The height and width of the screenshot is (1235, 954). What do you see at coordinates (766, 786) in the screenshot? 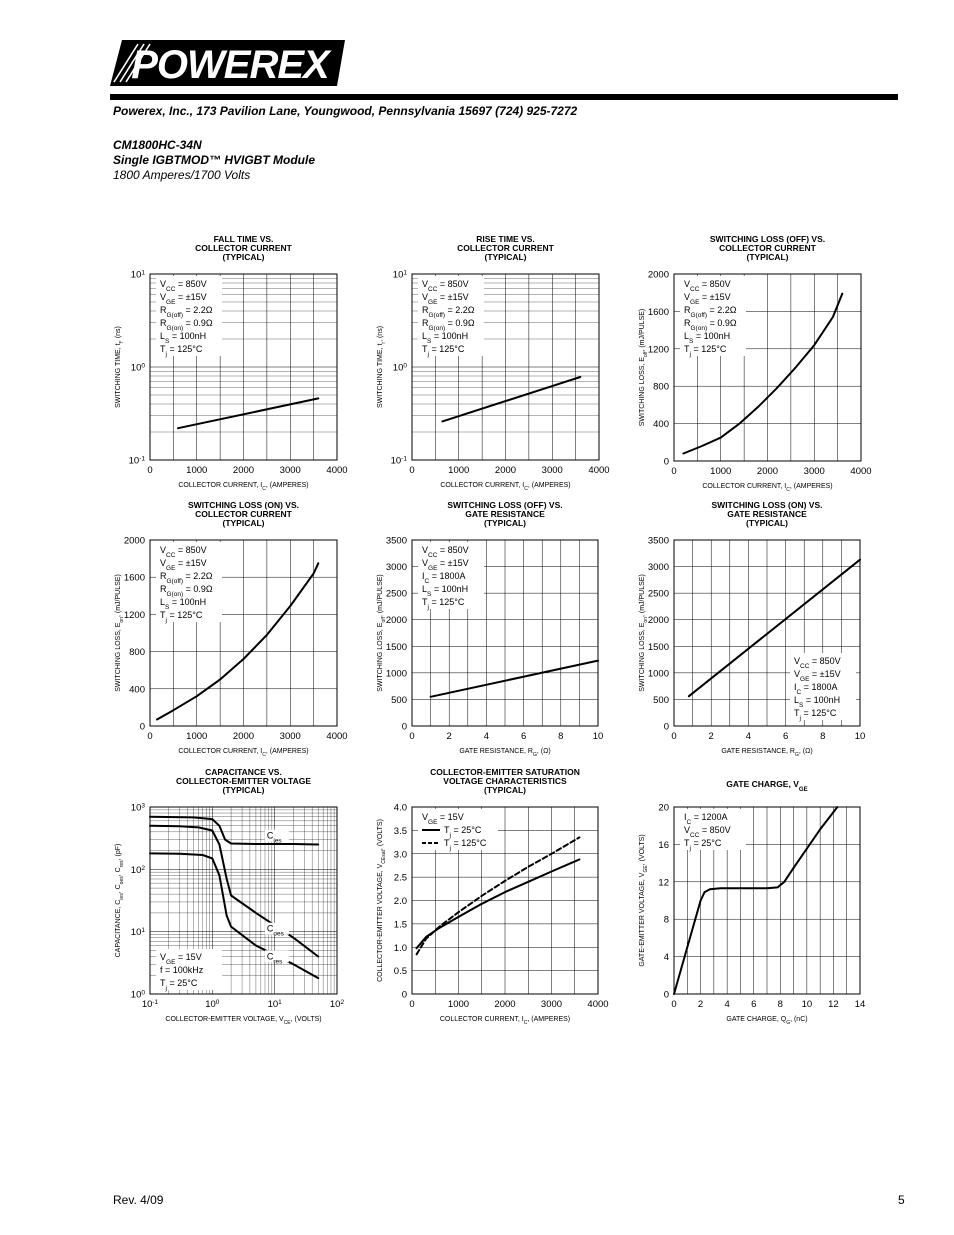
I see `chart-title: GATE CHARGE, VGE​` at bounding box center [766, 786].